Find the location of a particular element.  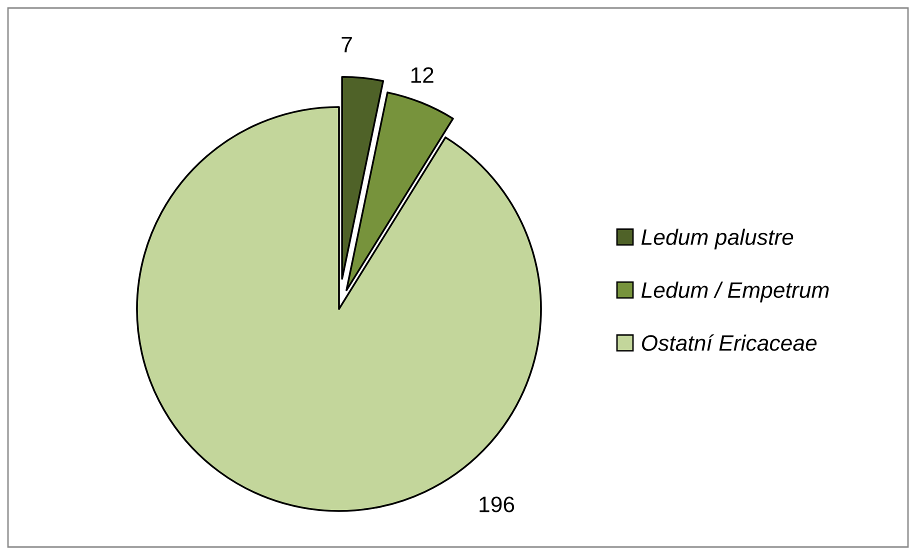

legend-label: Ledum / Empetrum is located at coordinates (735, 292).